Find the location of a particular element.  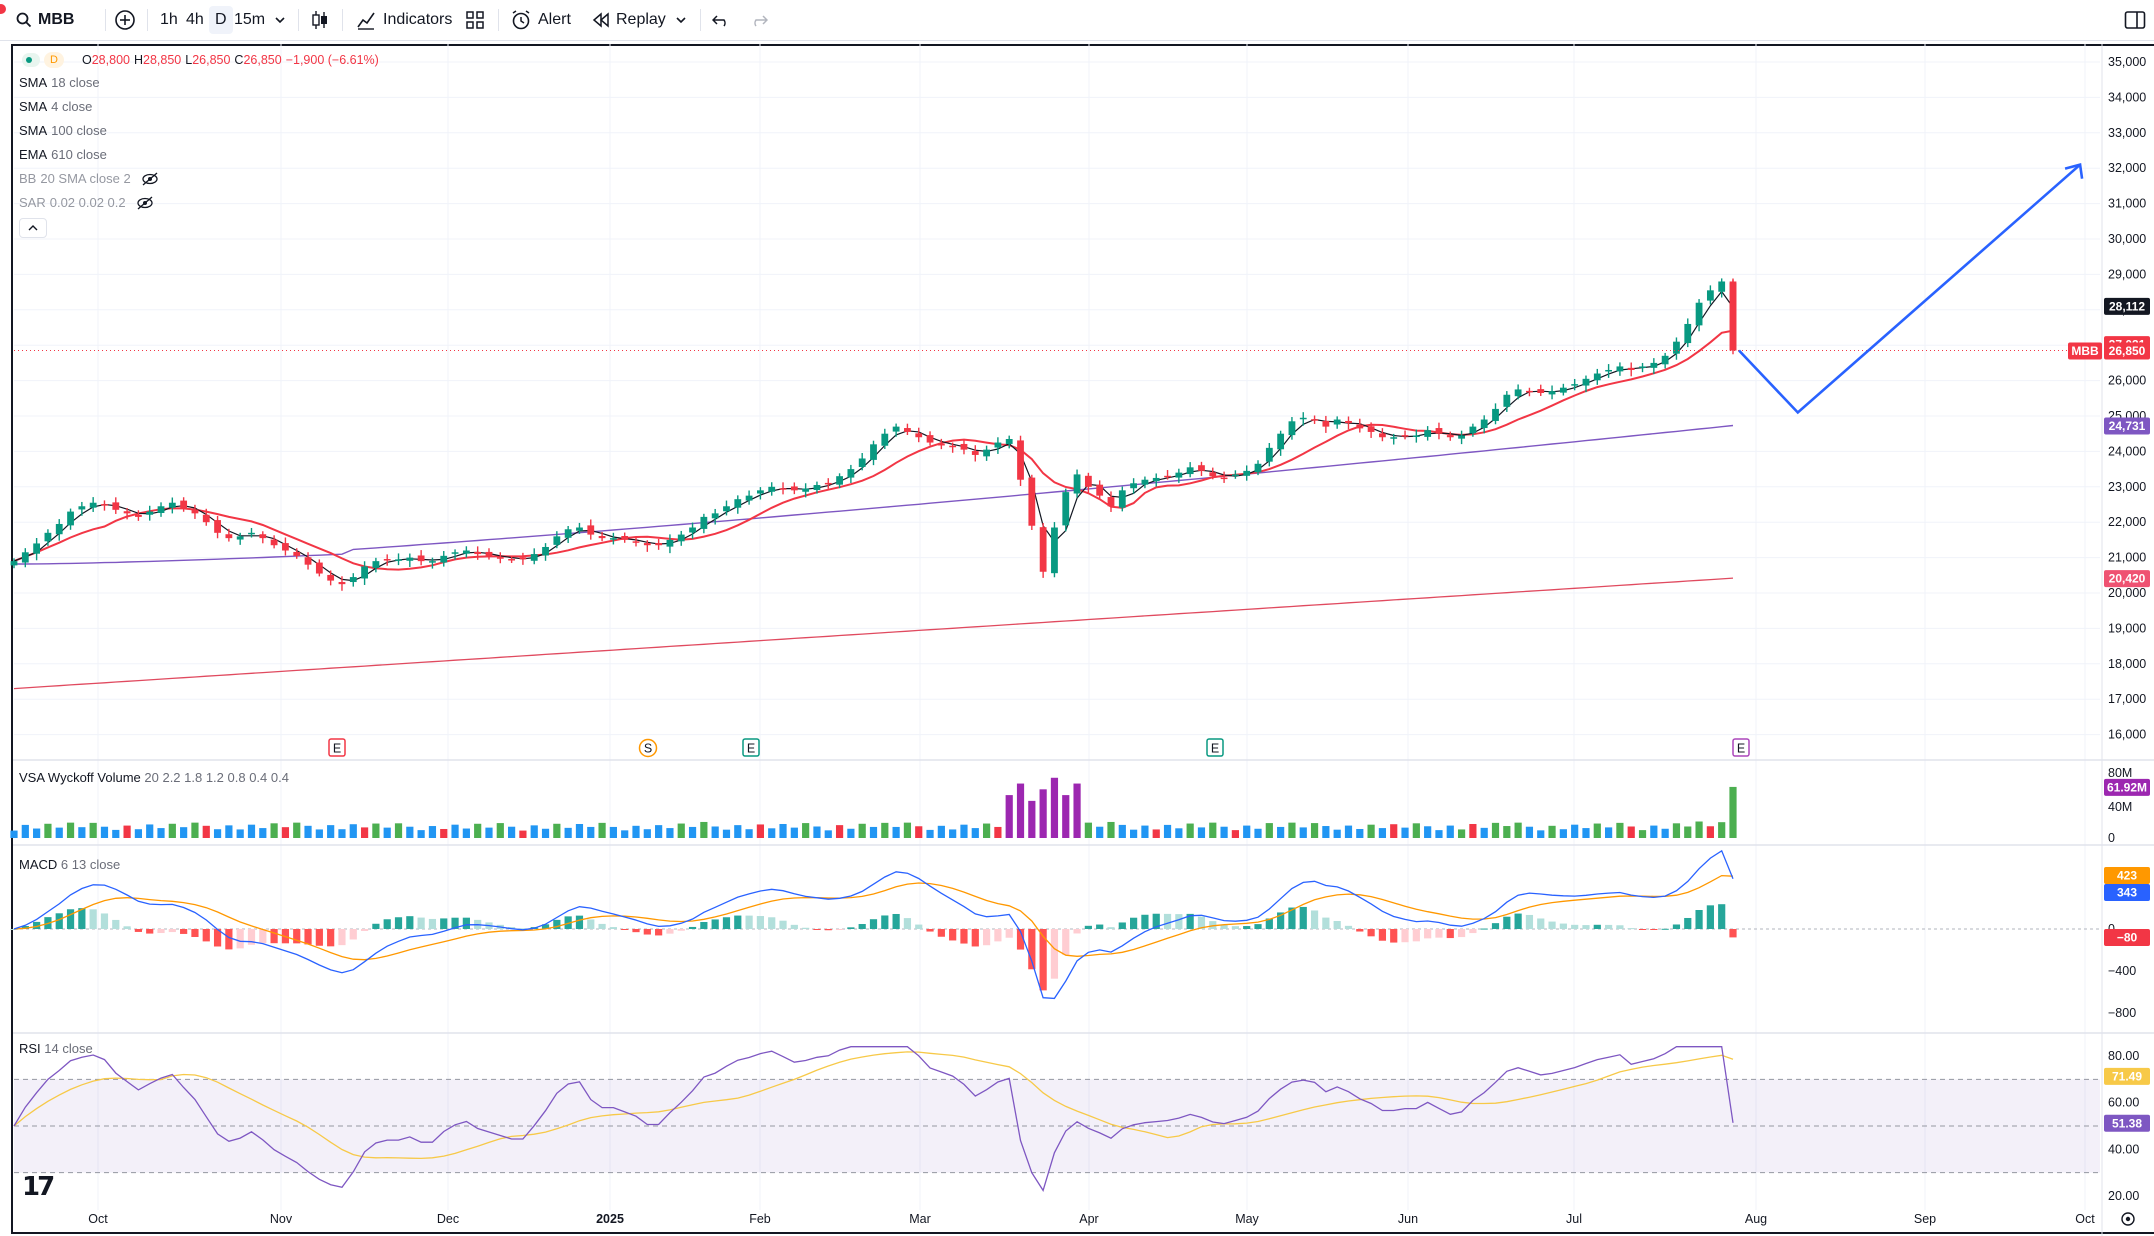

rsi-pane-label: RSI 14 close is located at coordinates (56, 1048).